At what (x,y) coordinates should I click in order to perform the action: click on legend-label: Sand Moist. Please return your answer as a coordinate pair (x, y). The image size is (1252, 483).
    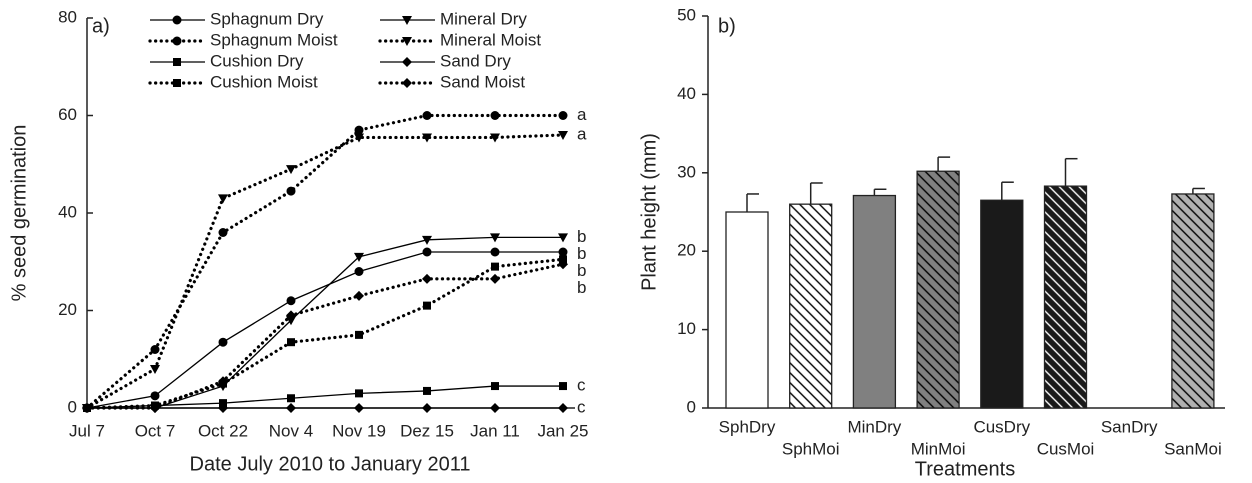
    Looking at the image, I should click on (482, 81).